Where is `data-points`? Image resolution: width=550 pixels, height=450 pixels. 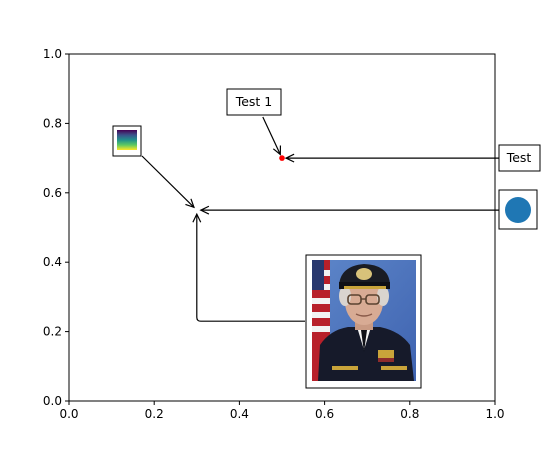
data-points is located at coordinates (282, 158).